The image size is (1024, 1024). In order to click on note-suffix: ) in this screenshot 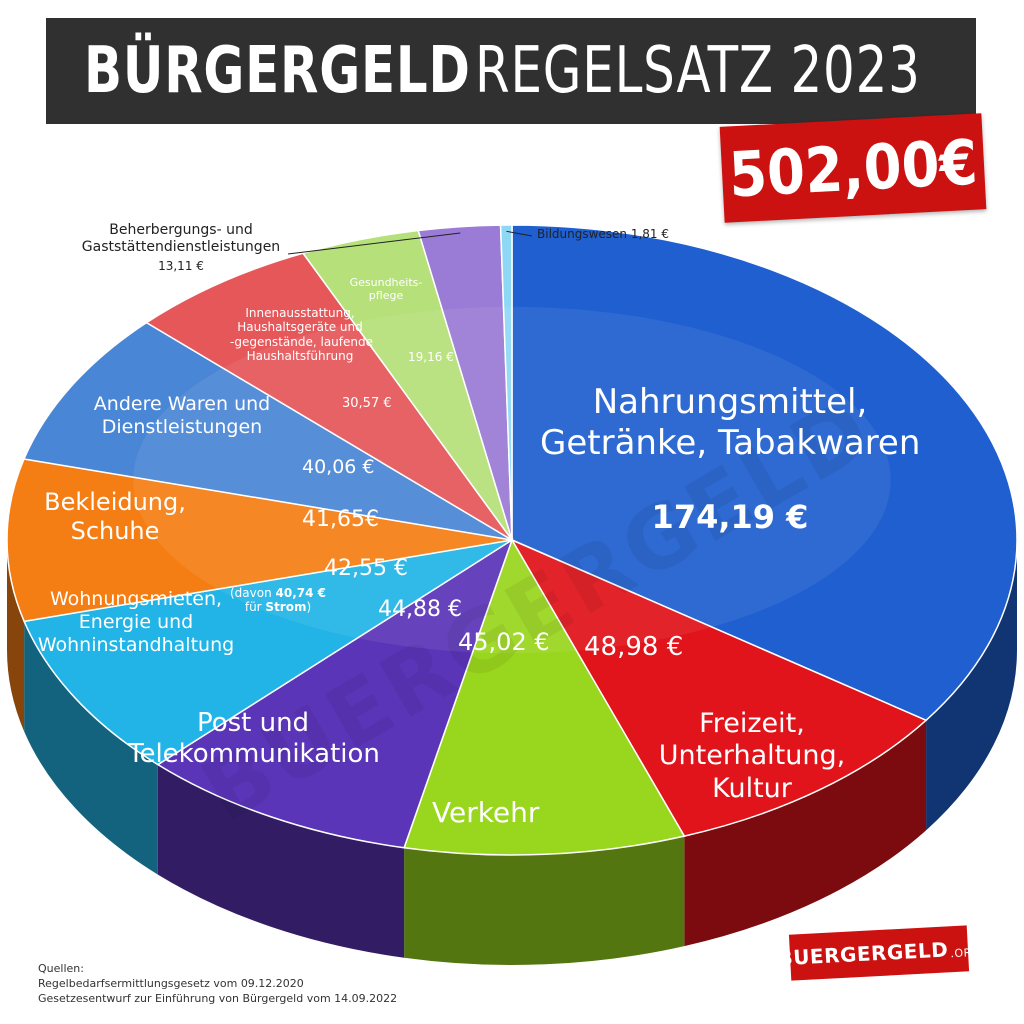, I will do `click(309, 607)`.